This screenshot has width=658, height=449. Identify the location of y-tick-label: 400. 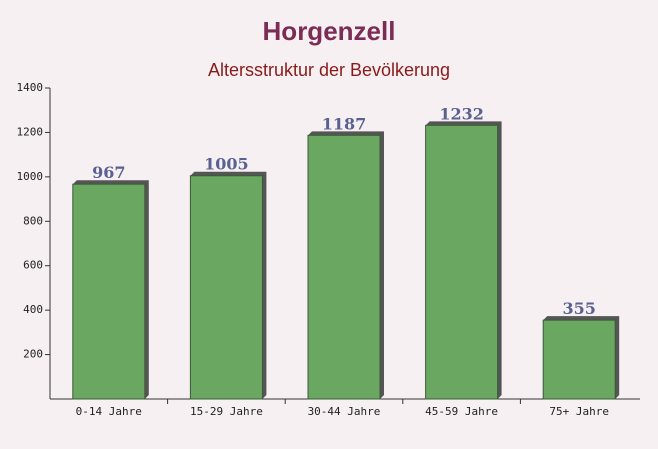
(33, 309).